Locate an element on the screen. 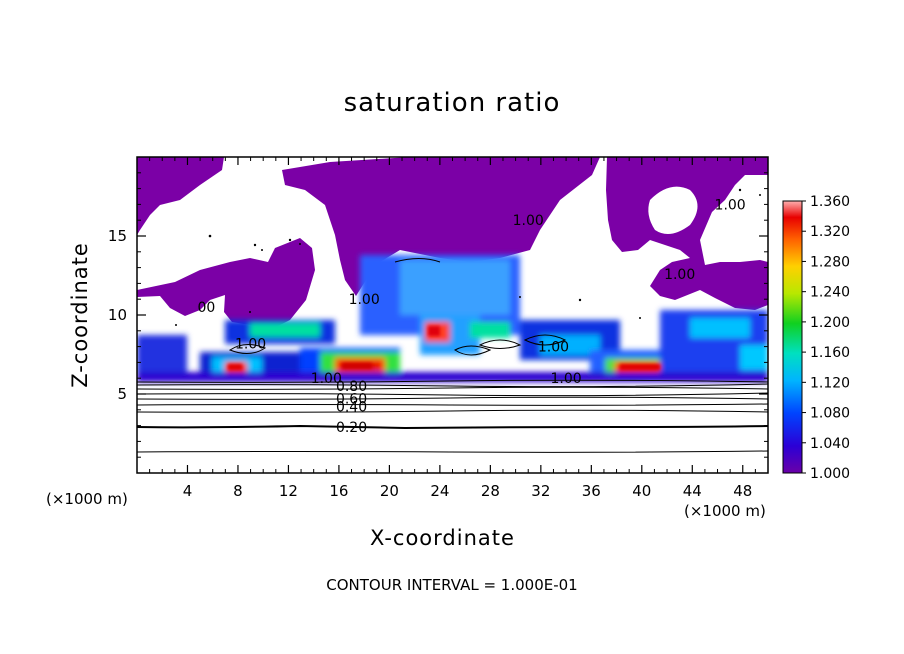  x-tick-label: 12 is located at coordinates (288, 491).